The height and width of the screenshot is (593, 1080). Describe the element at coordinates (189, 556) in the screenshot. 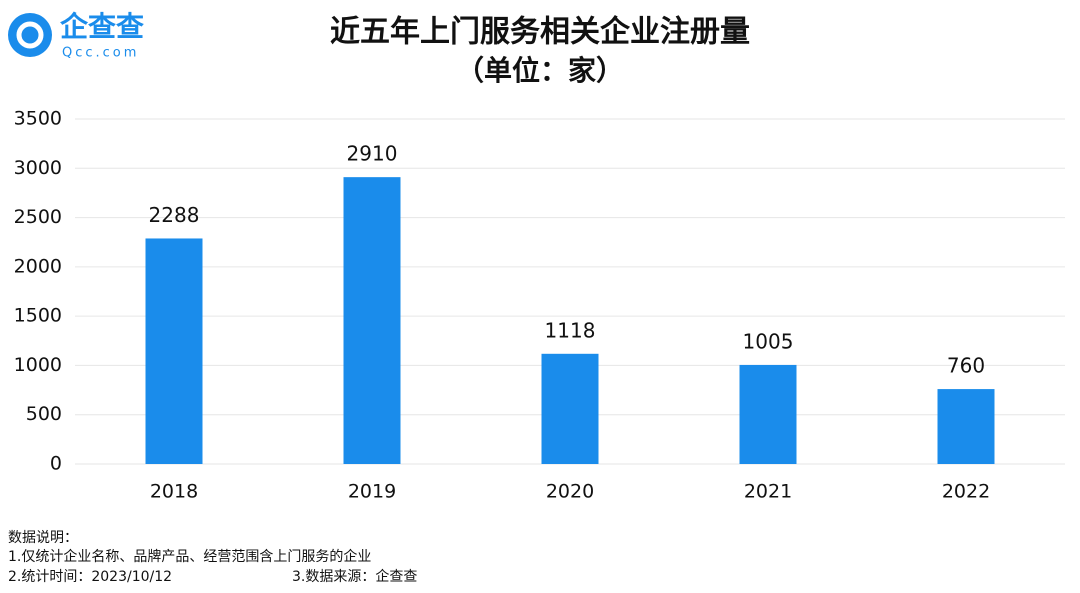

I see `note-line: 1.仅统计企业名称、品牌产品、经营范围含上门服务的企业` at that location.